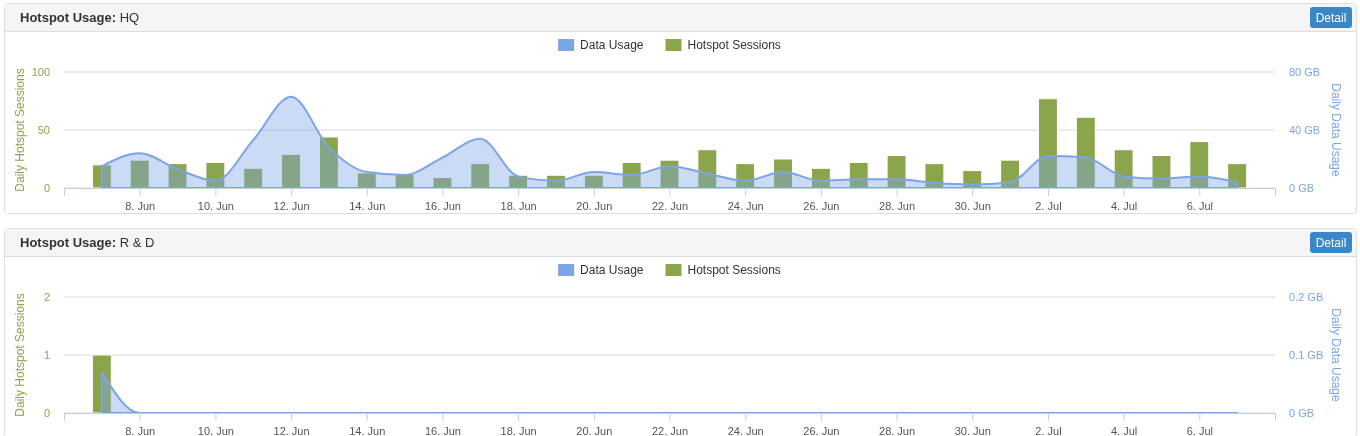  I want to click on y-tick-label: 100, so click(40, 72).